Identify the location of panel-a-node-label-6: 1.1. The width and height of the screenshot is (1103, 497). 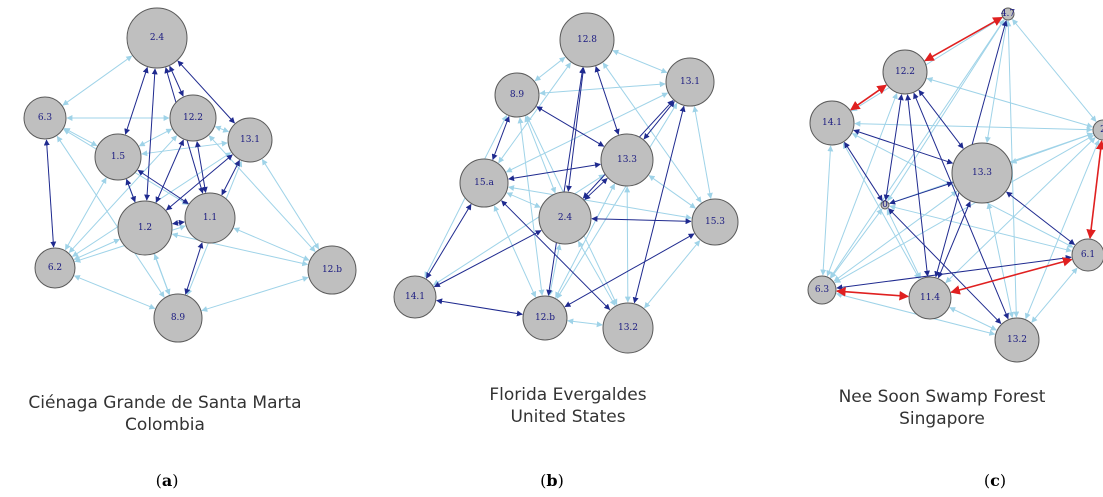
(210, 218).